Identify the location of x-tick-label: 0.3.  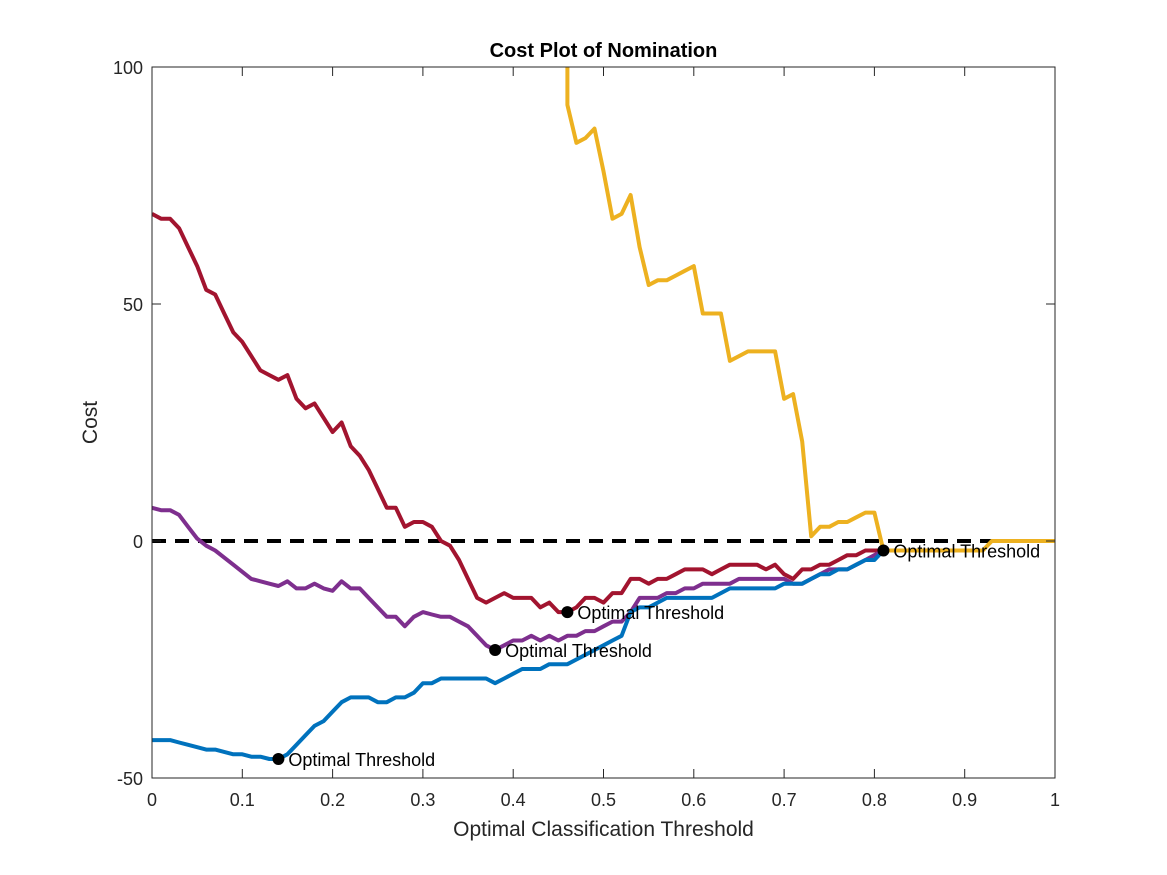
(422, 800).